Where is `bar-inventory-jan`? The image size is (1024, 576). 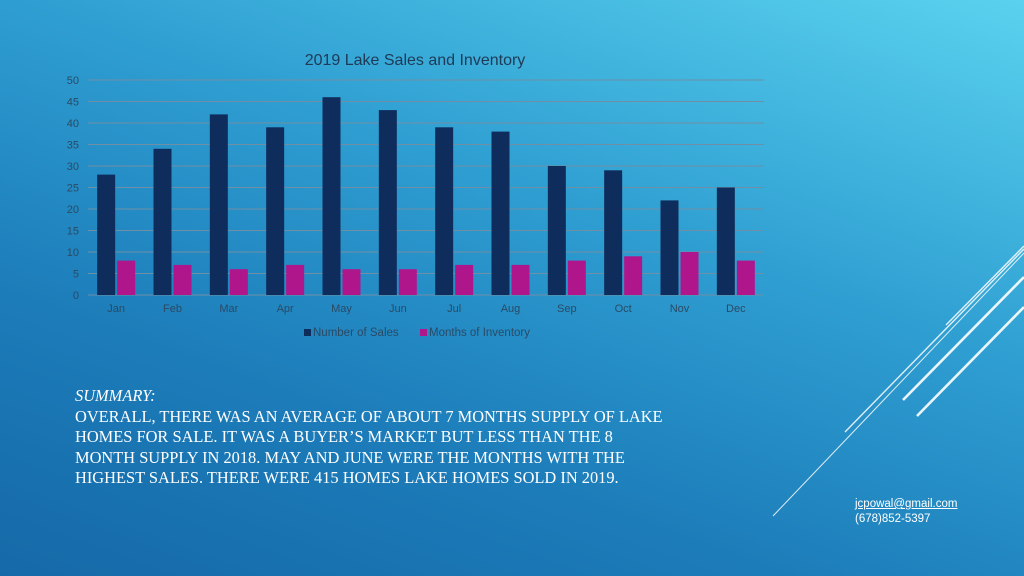
bar-inventory-jan is located at coordinates (126, 277).